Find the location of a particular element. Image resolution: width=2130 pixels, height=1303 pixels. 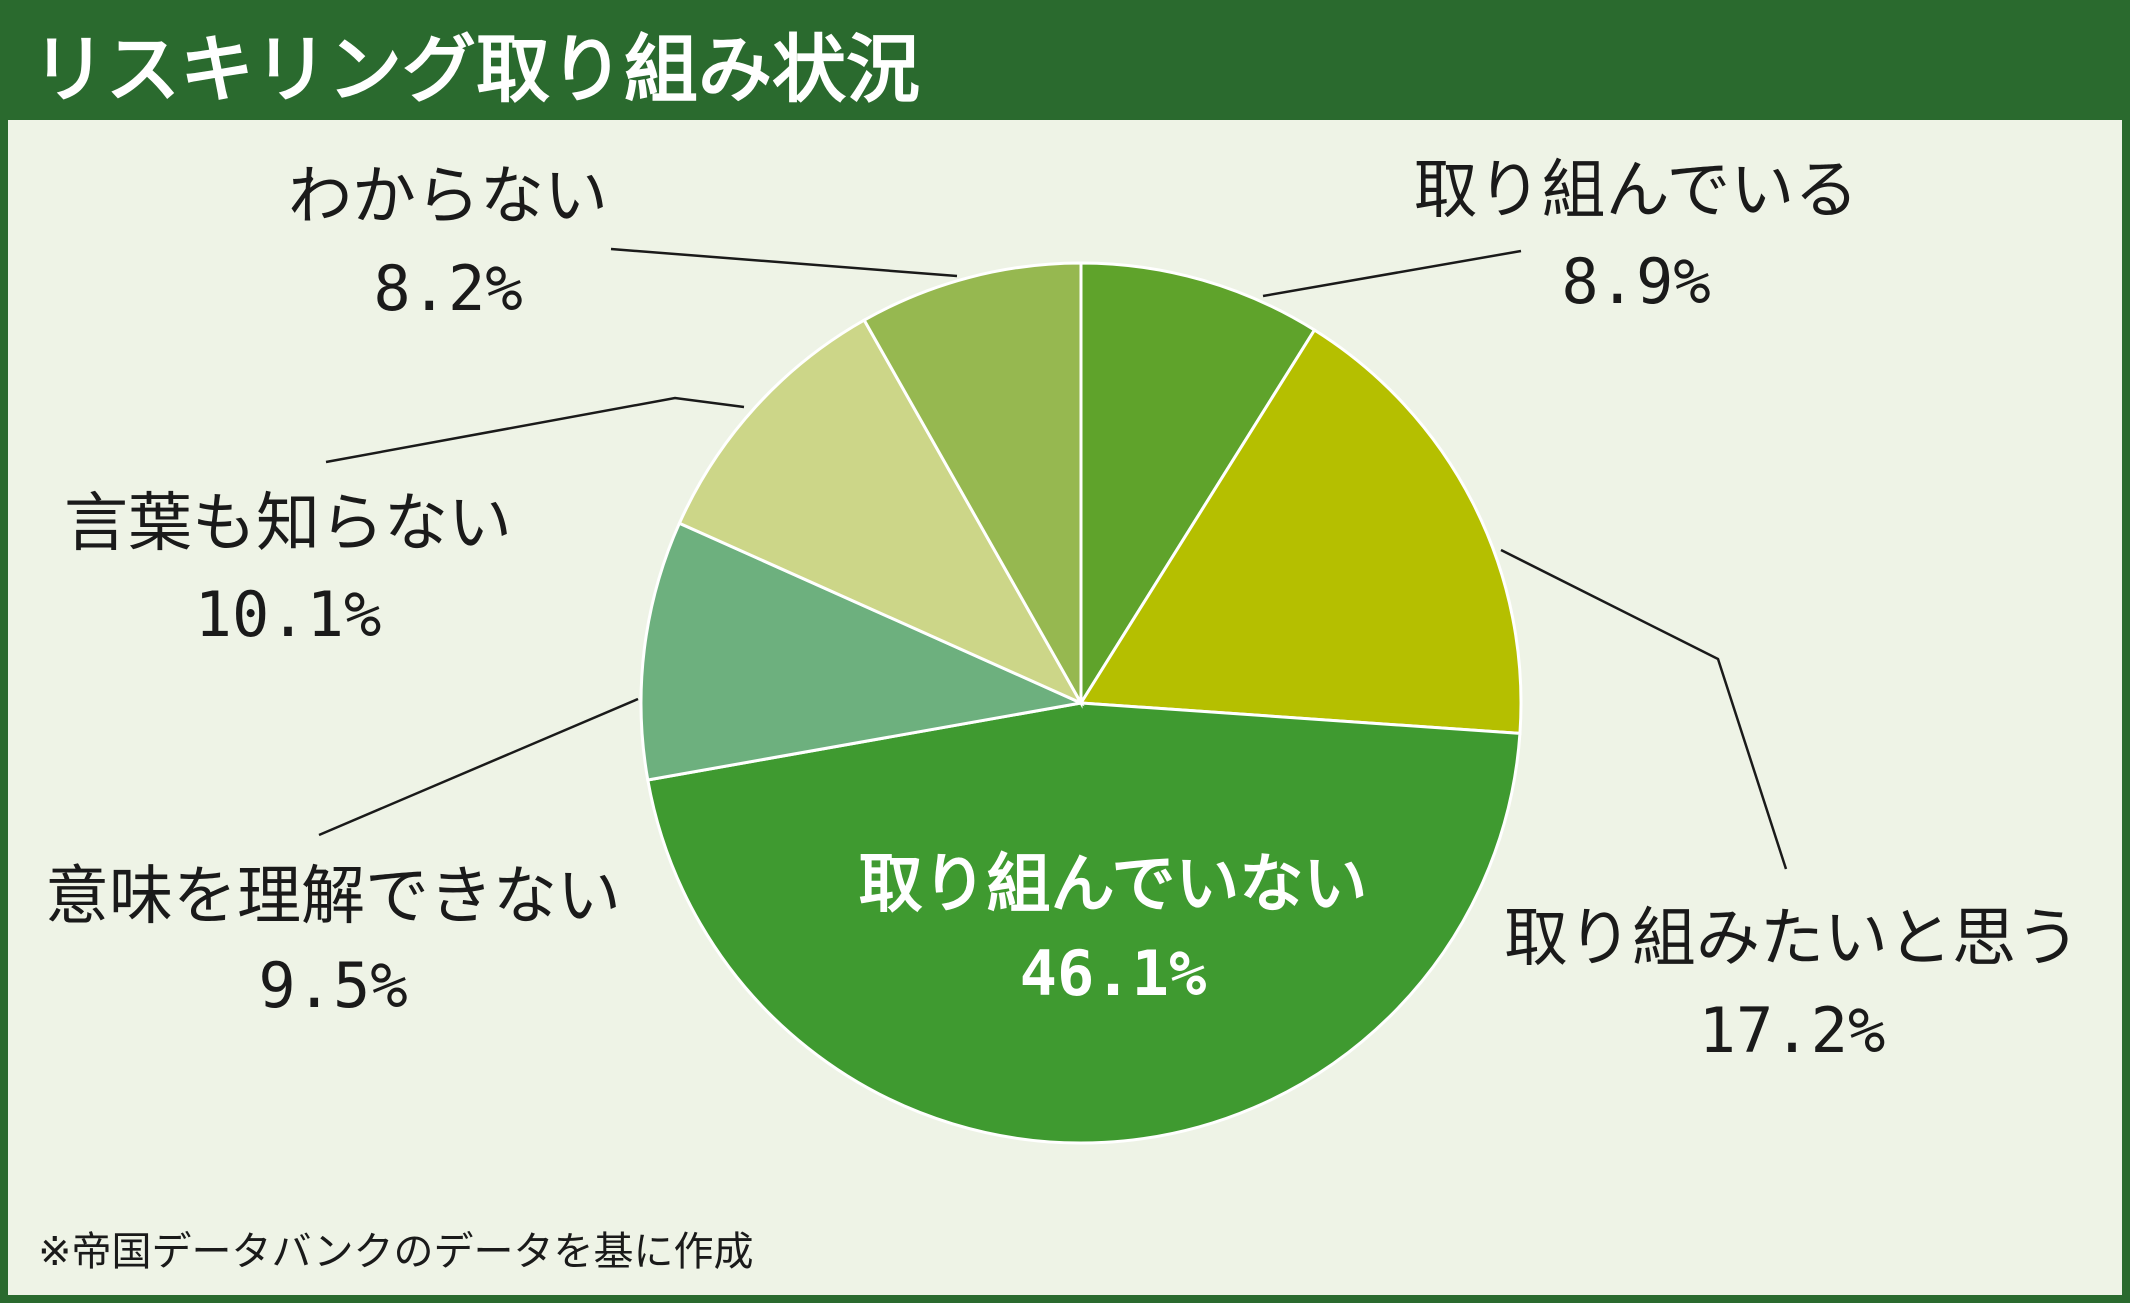

data-label-value: 8.9% is located at coordinates (1635, 281).